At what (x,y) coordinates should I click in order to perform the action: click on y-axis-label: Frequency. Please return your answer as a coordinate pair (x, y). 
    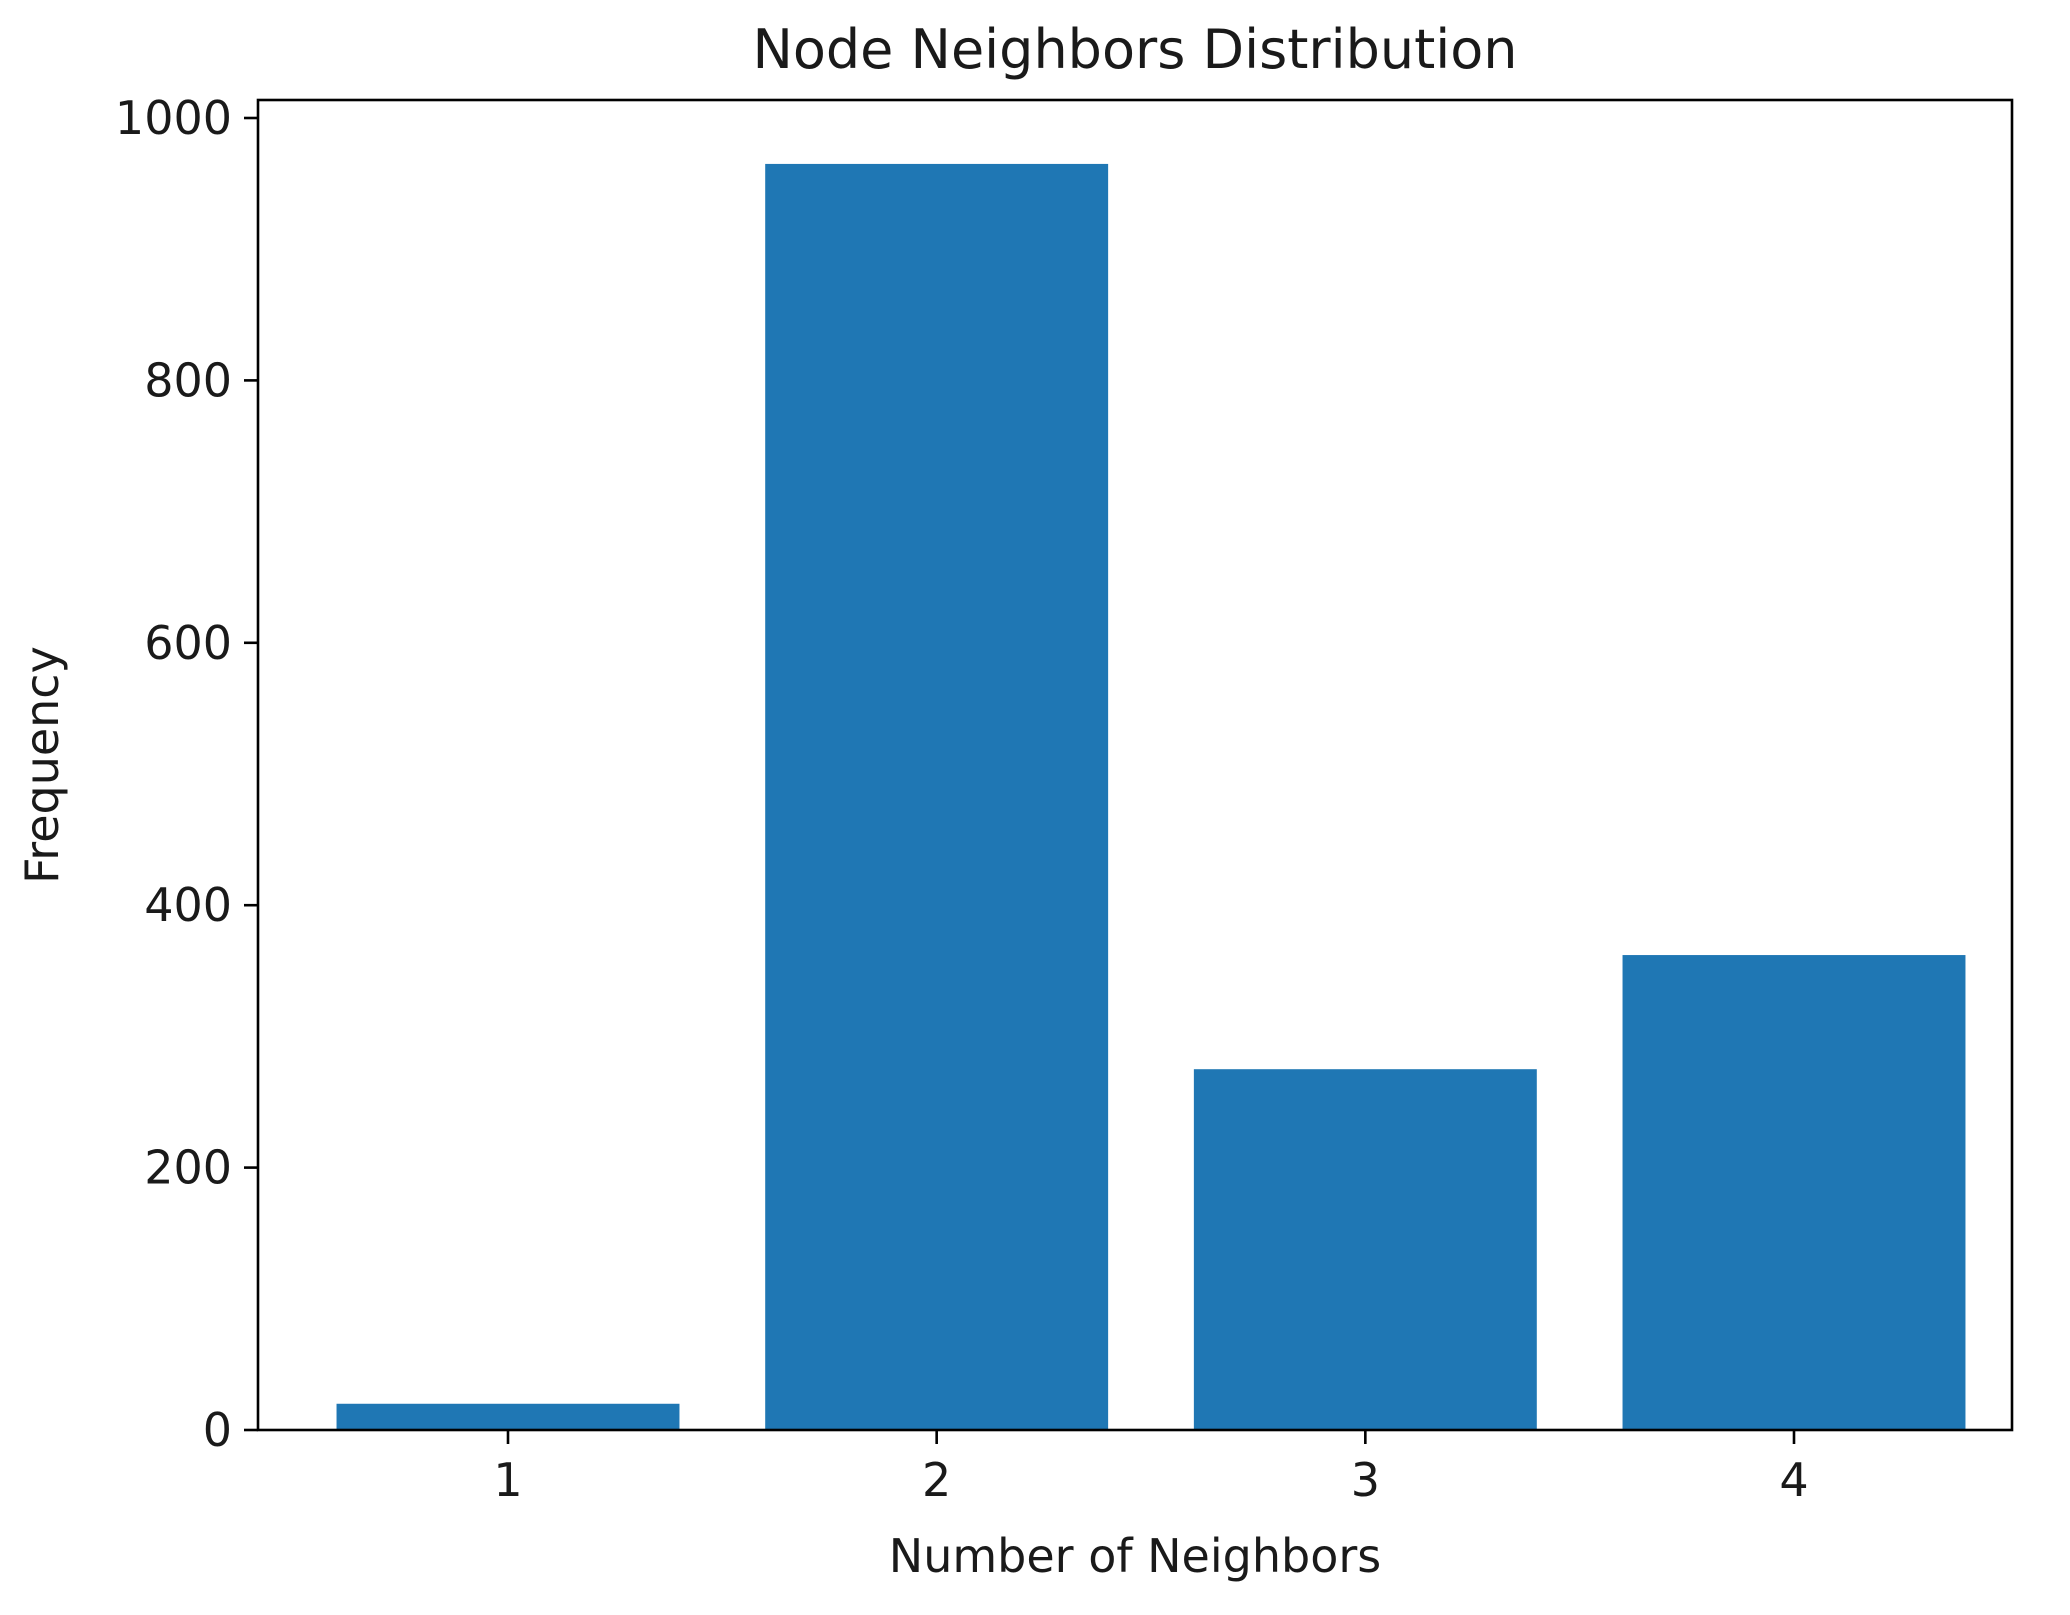
    Looking at the image, I should click on (42, 765).